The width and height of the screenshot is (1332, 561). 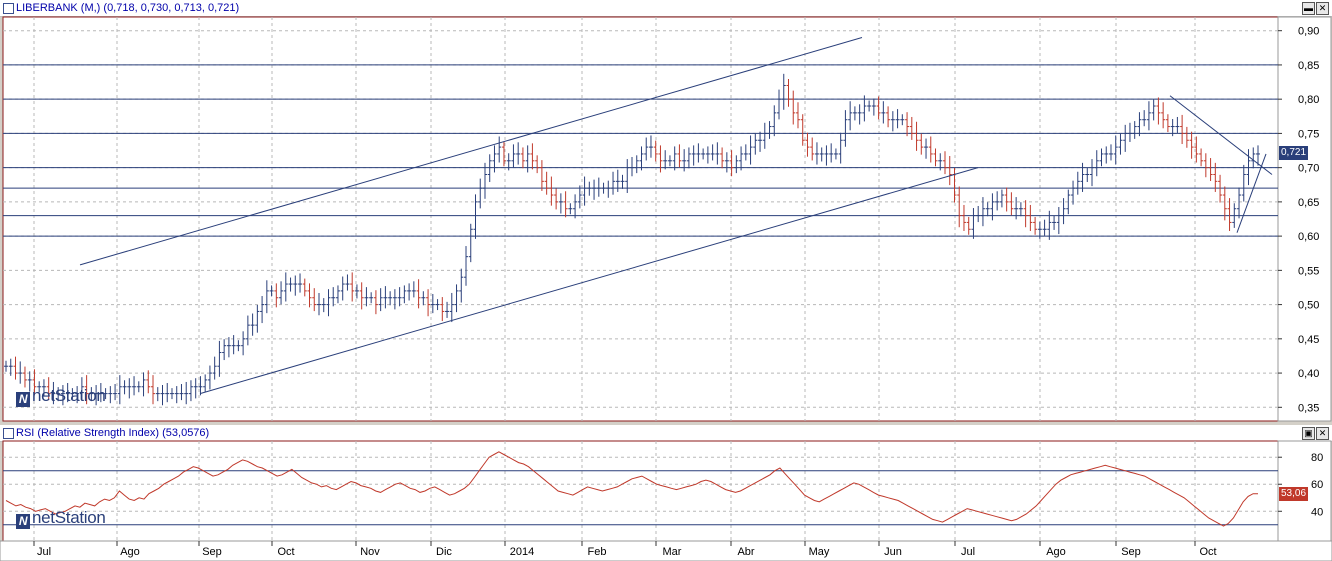 I want to click on current-price-label: 0,721, so click(x=1294, y=153).